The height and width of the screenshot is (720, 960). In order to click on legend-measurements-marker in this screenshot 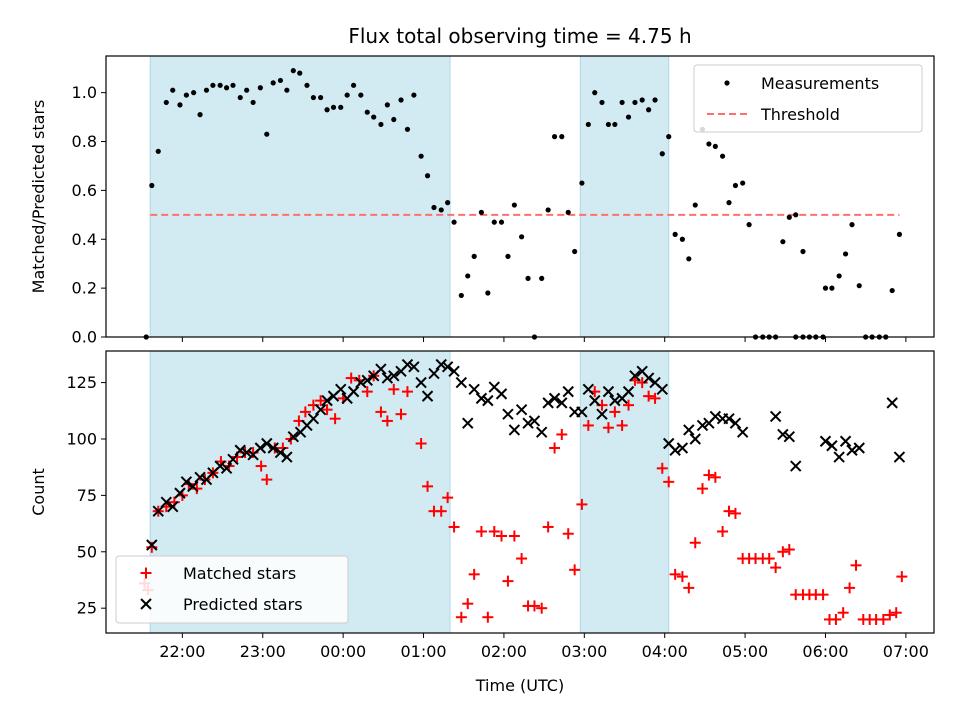, I will do `click(727, 83)`.